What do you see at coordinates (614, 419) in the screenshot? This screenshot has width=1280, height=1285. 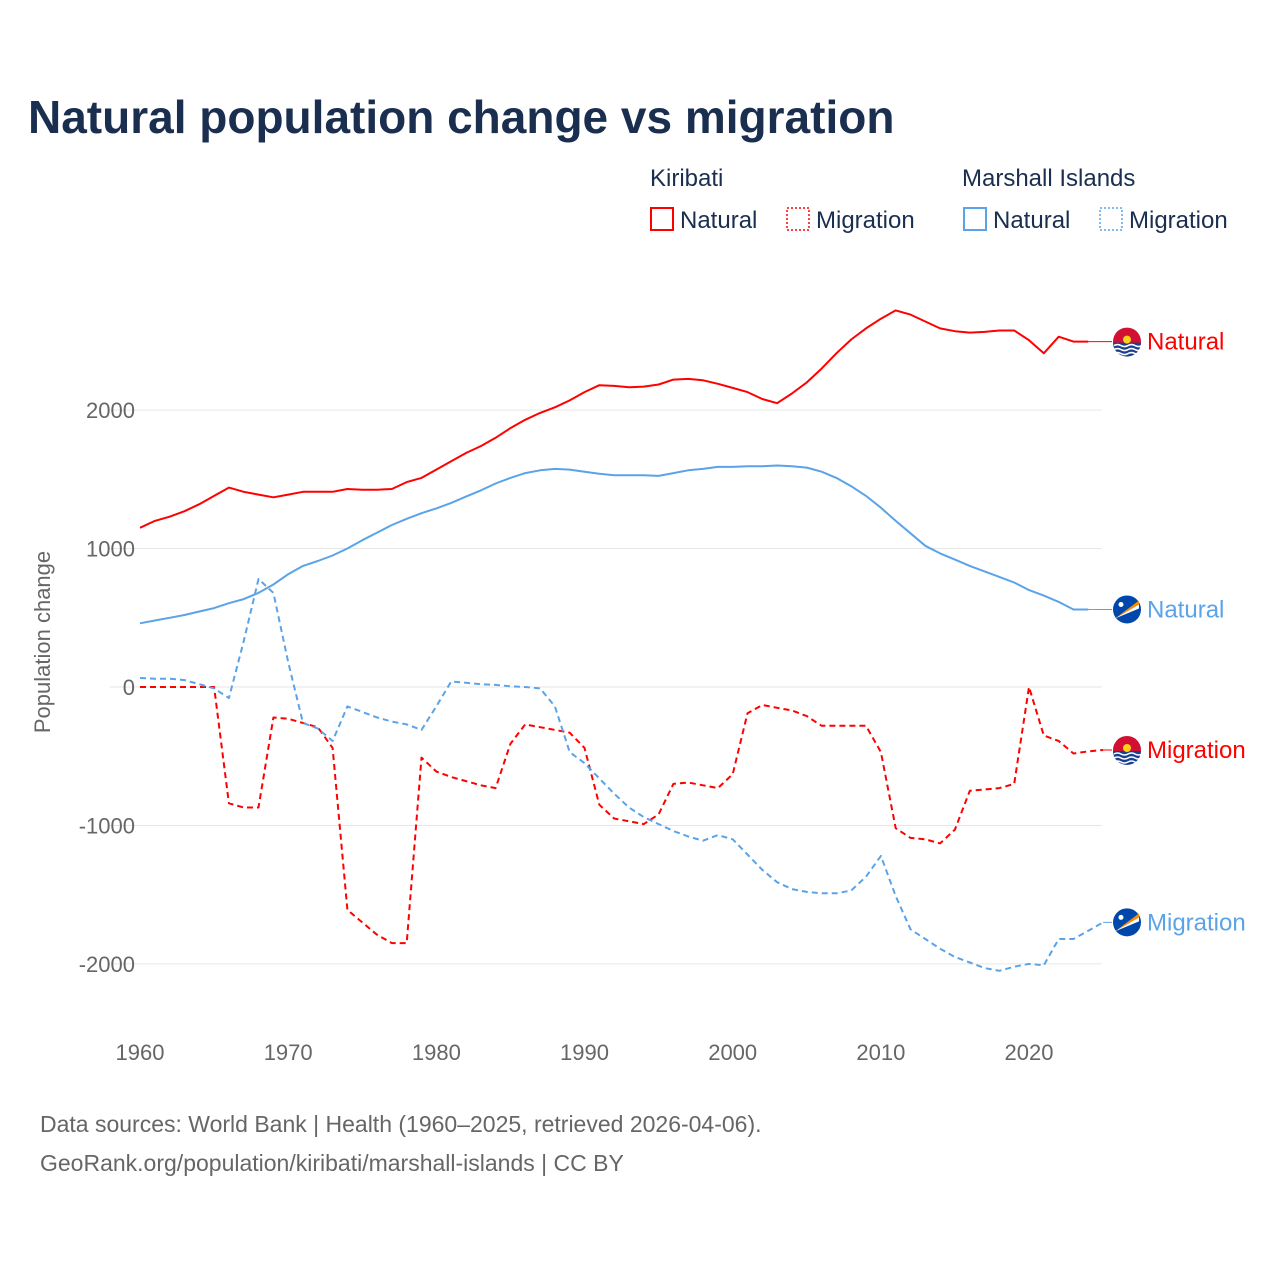 I see `series-line-kiribati-natural` at bounding box center [614, 419].